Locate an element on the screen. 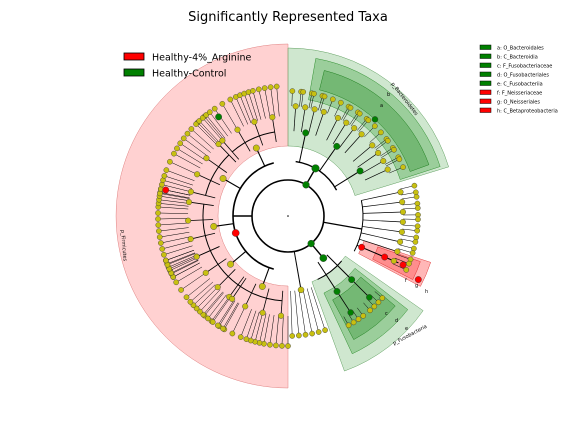 The height and width of the screenshot is (432, 576). prot-phylum-edge is located at coordinates (342, 225).